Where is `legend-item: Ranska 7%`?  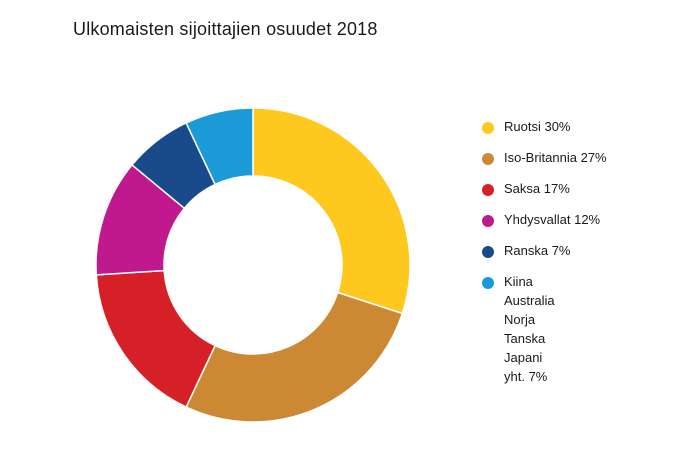 legend-item: Ranska 7% is located at coordinates (544, 250).